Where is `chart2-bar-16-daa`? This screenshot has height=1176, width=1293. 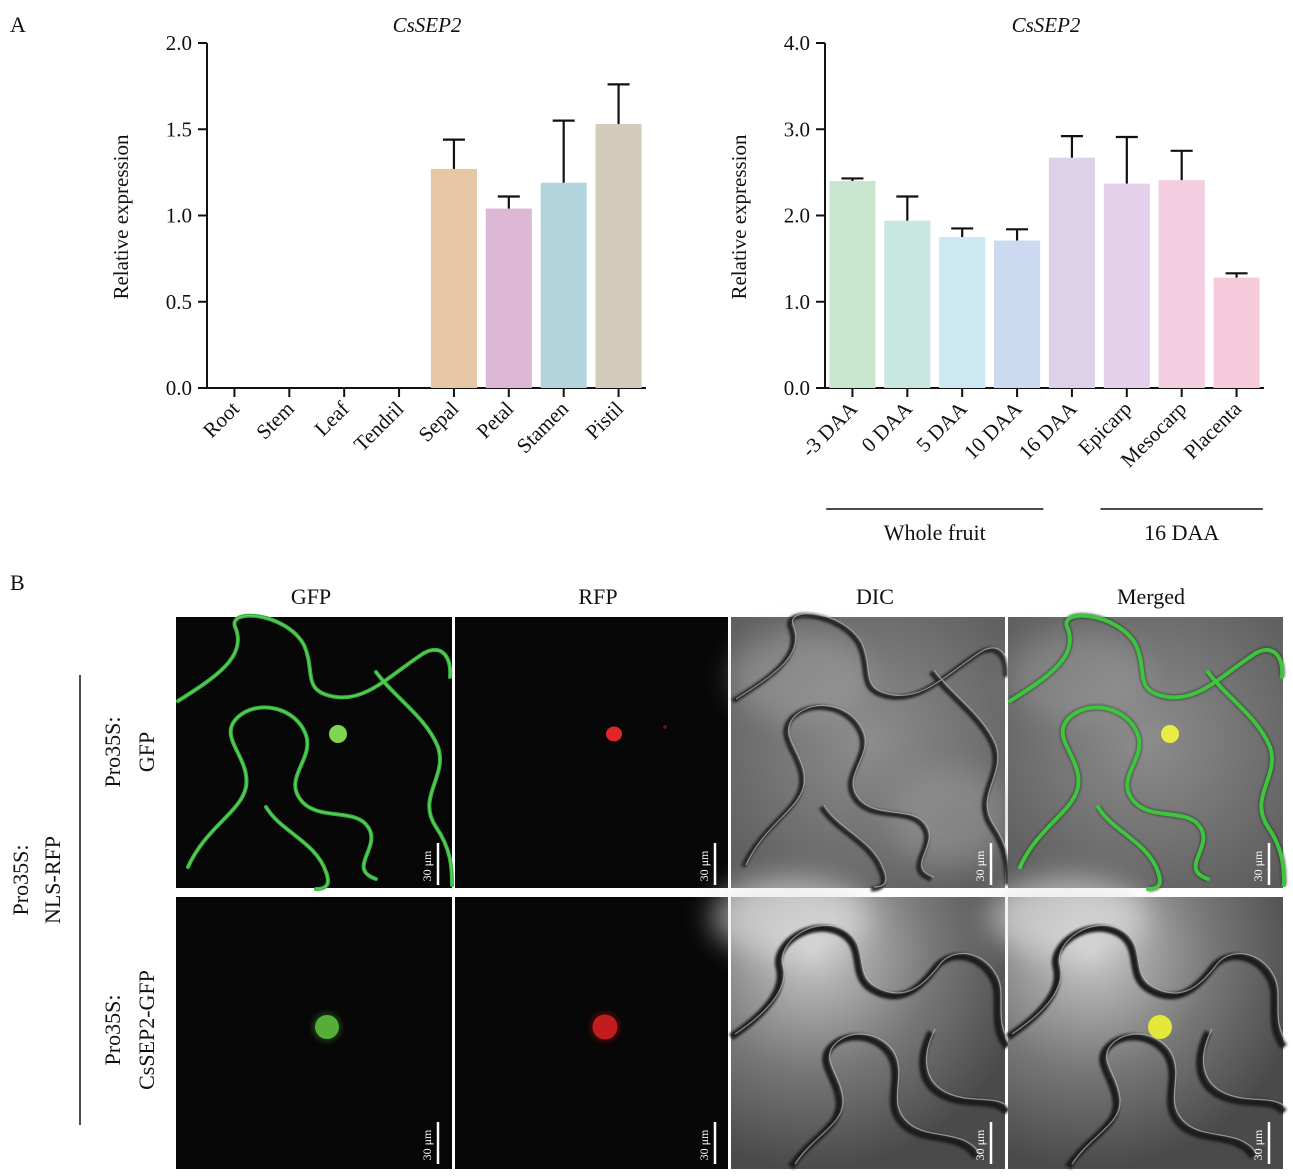
chart2-bar-16-daa is located at coordinates (1071, 272).